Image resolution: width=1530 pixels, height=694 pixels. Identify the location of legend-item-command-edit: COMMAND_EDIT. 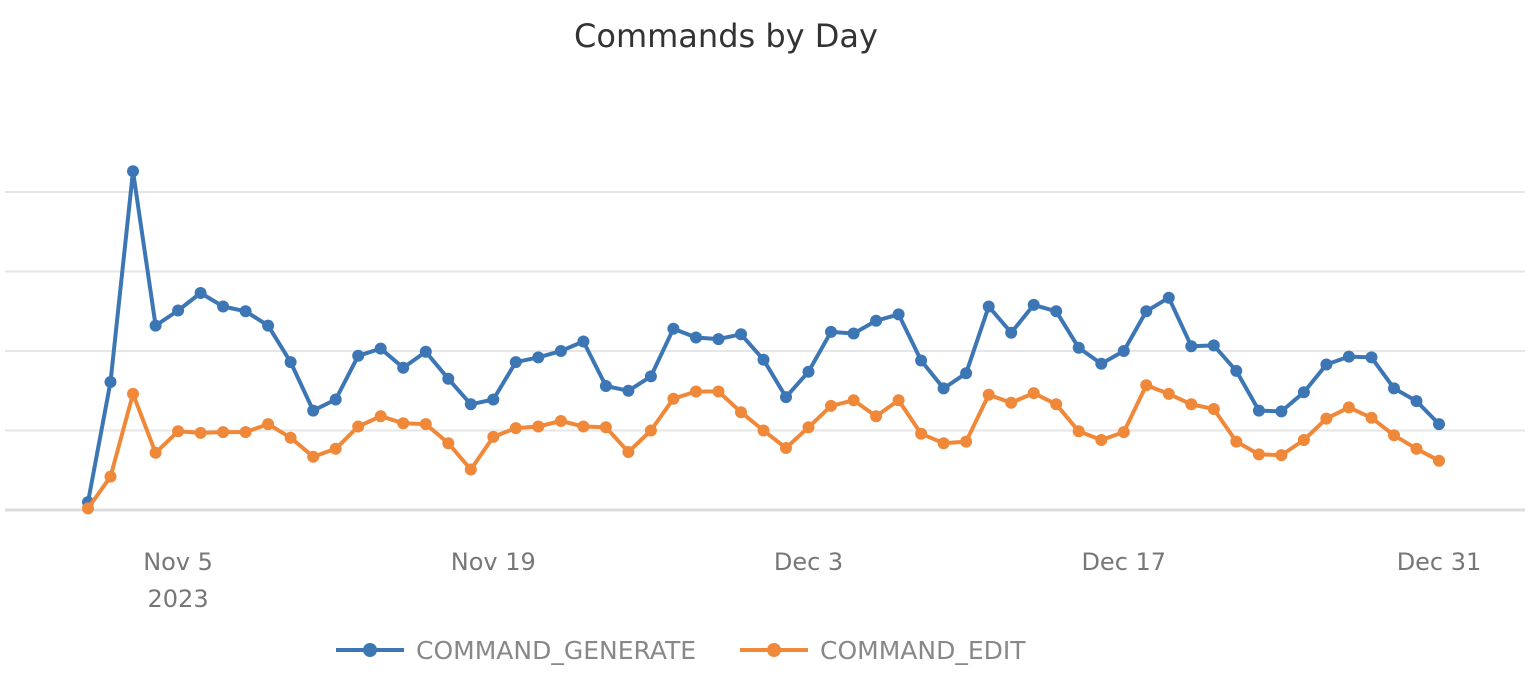
(883, 650).